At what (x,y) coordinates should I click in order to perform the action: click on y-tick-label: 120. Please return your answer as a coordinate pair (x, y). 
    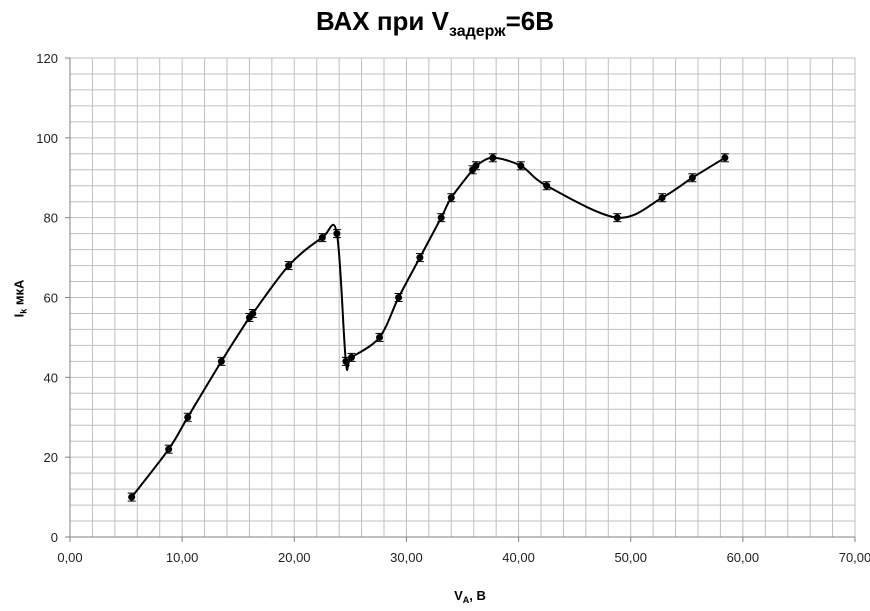
    Looking at the image, I should click on (47, 58).